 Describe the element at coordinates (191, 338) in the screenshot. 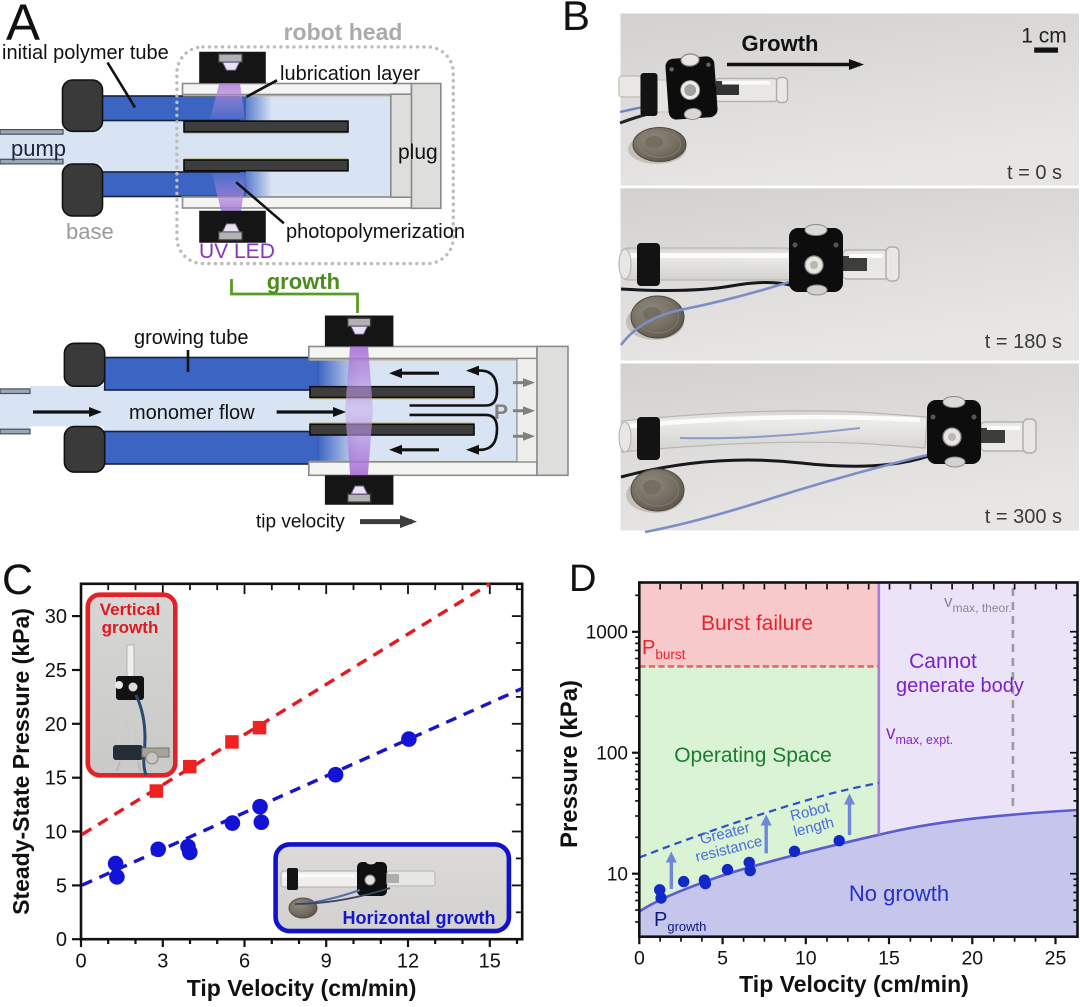

I see `svg-text: growing tube` at that location.